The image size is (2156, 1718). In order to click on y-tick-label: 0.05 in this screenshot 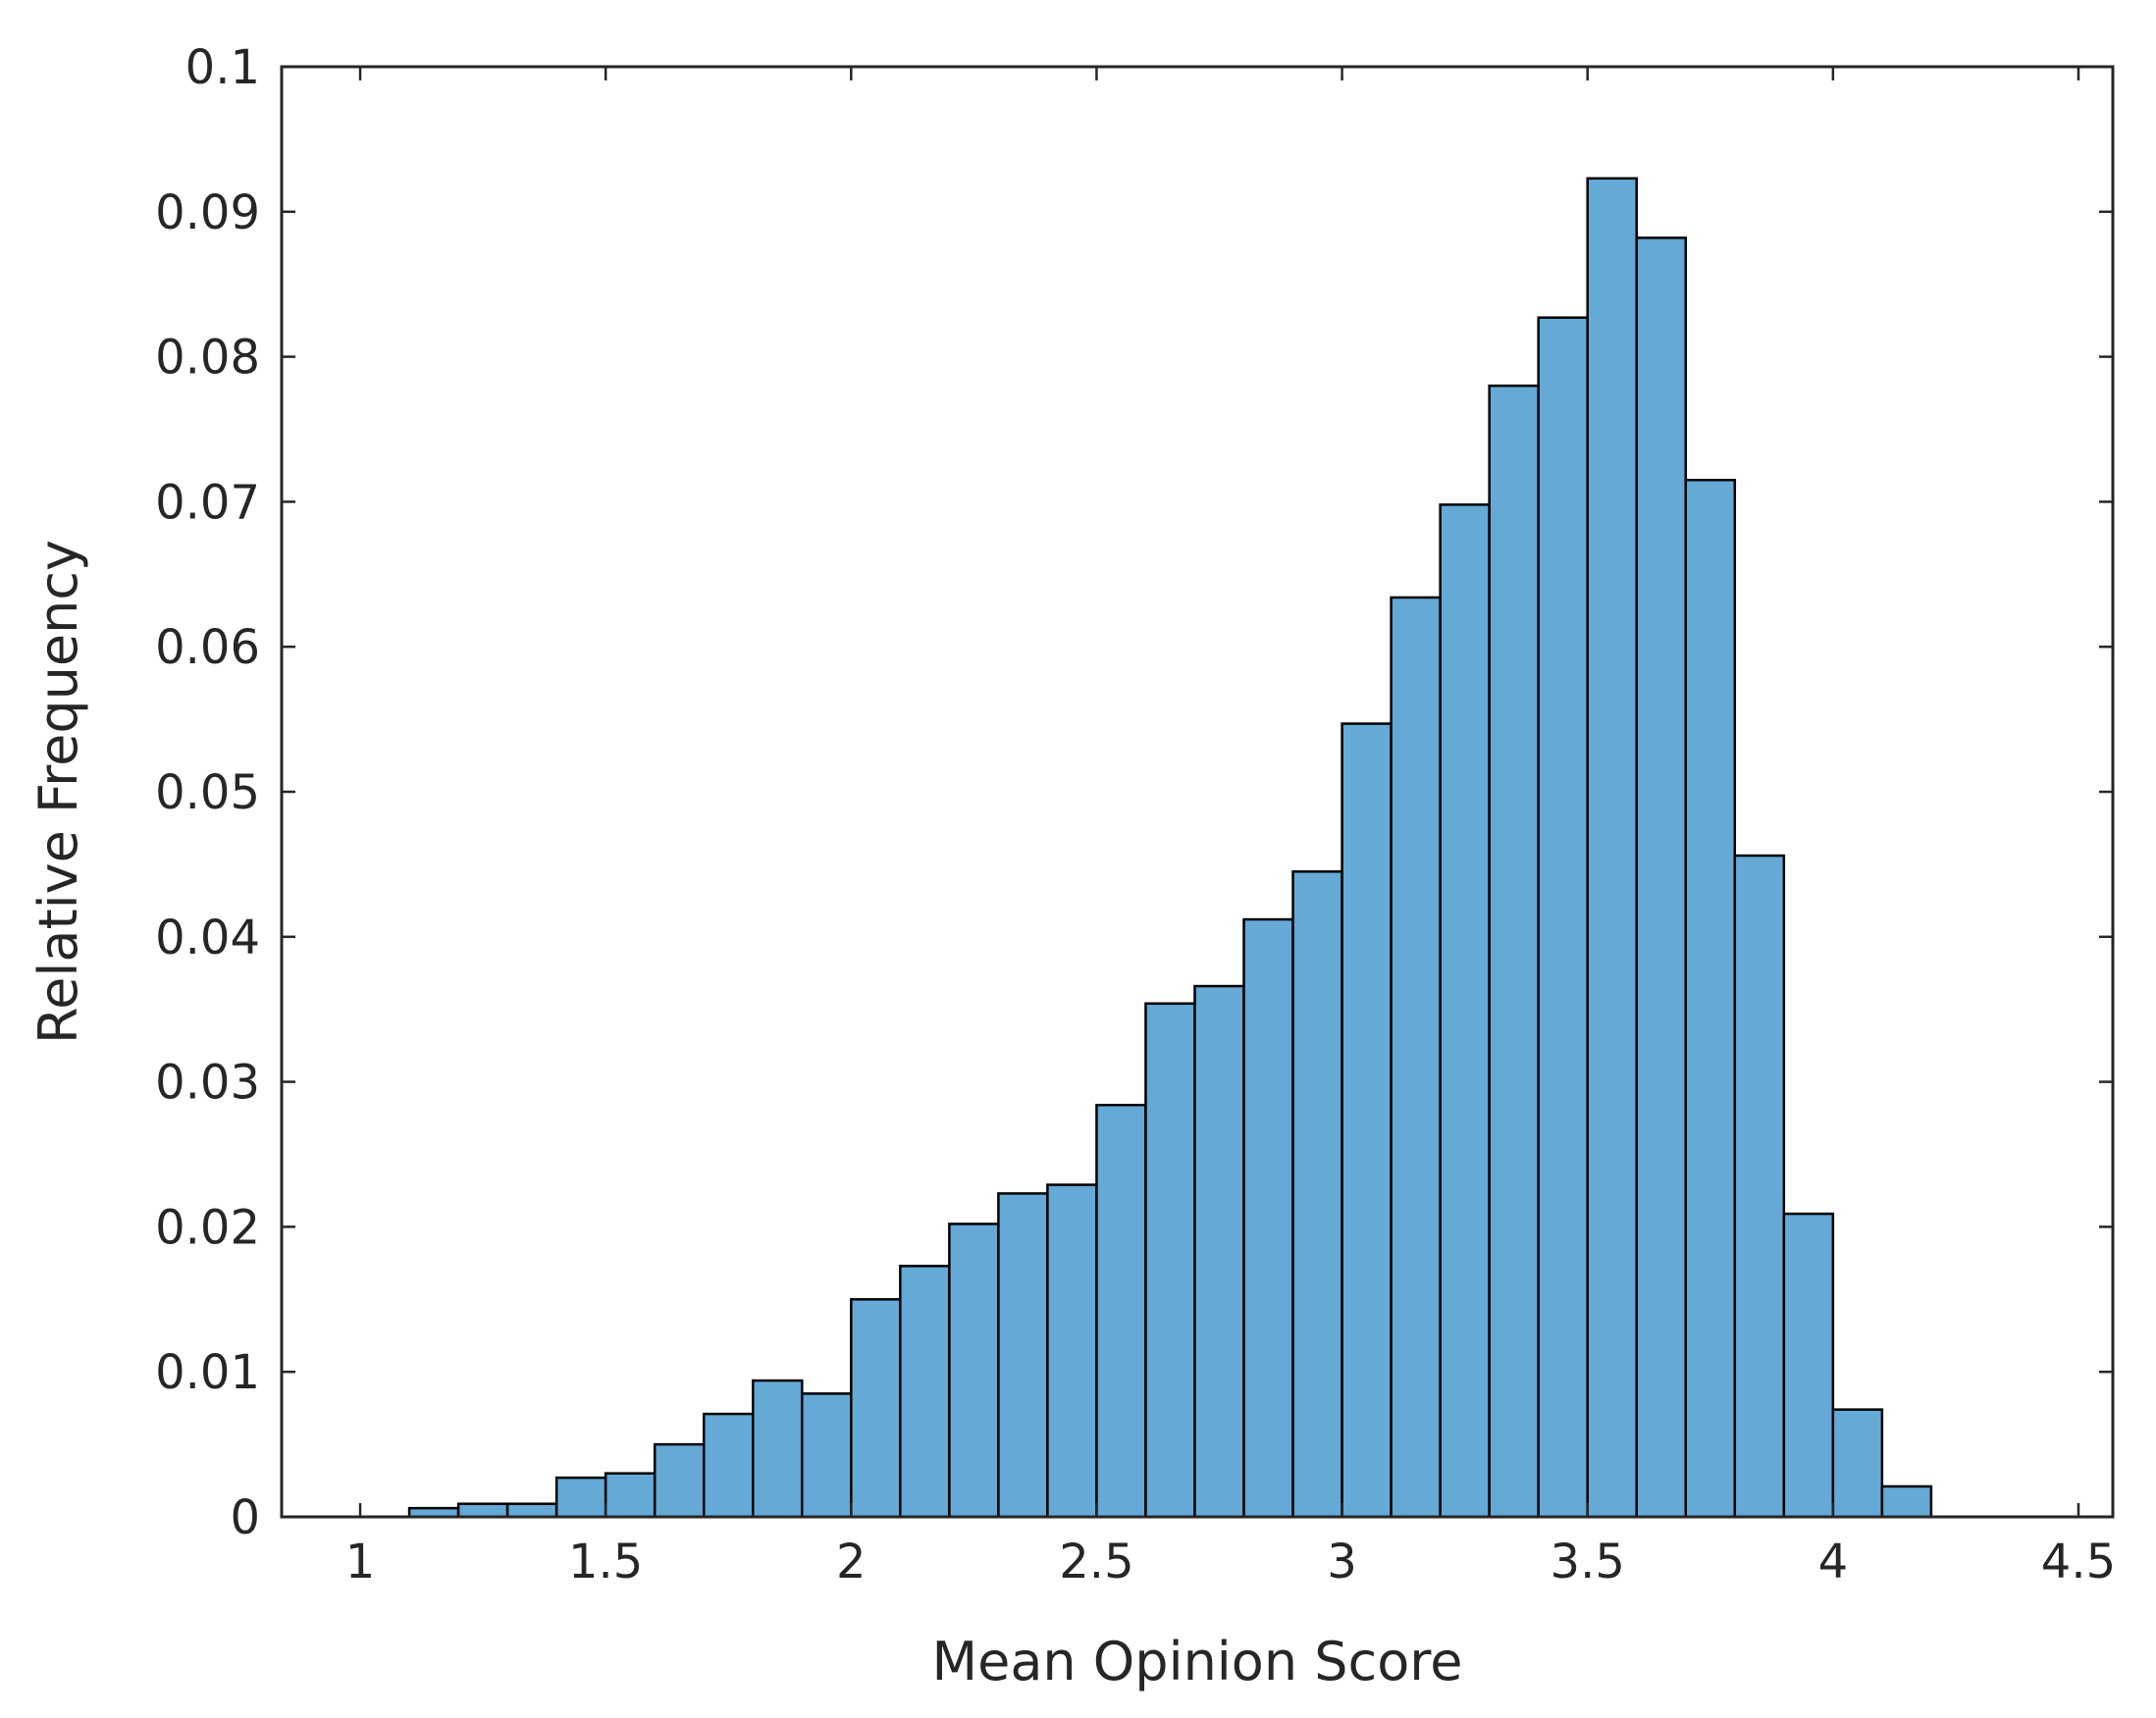, I will do `click(207, 792)`.